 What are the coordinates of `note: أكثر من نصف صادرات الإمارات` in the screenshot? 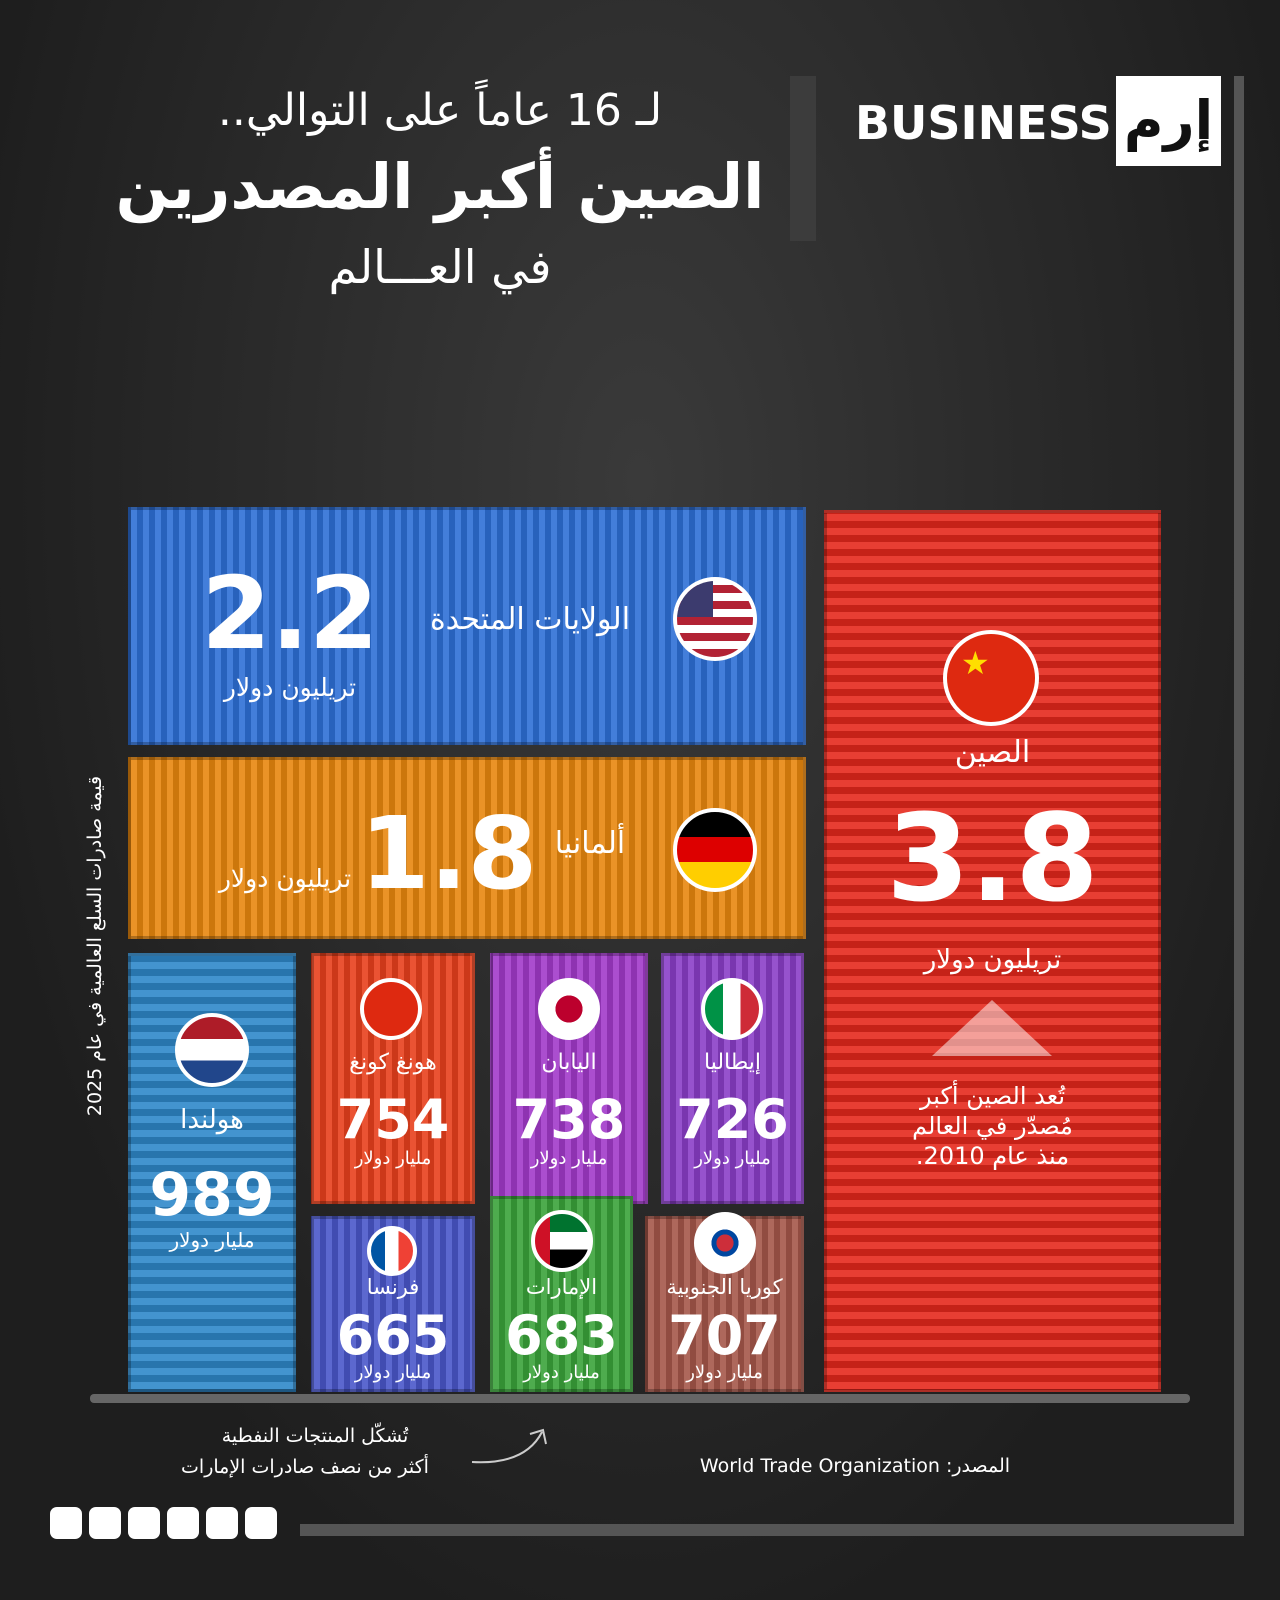 It's located at (305, 1467).